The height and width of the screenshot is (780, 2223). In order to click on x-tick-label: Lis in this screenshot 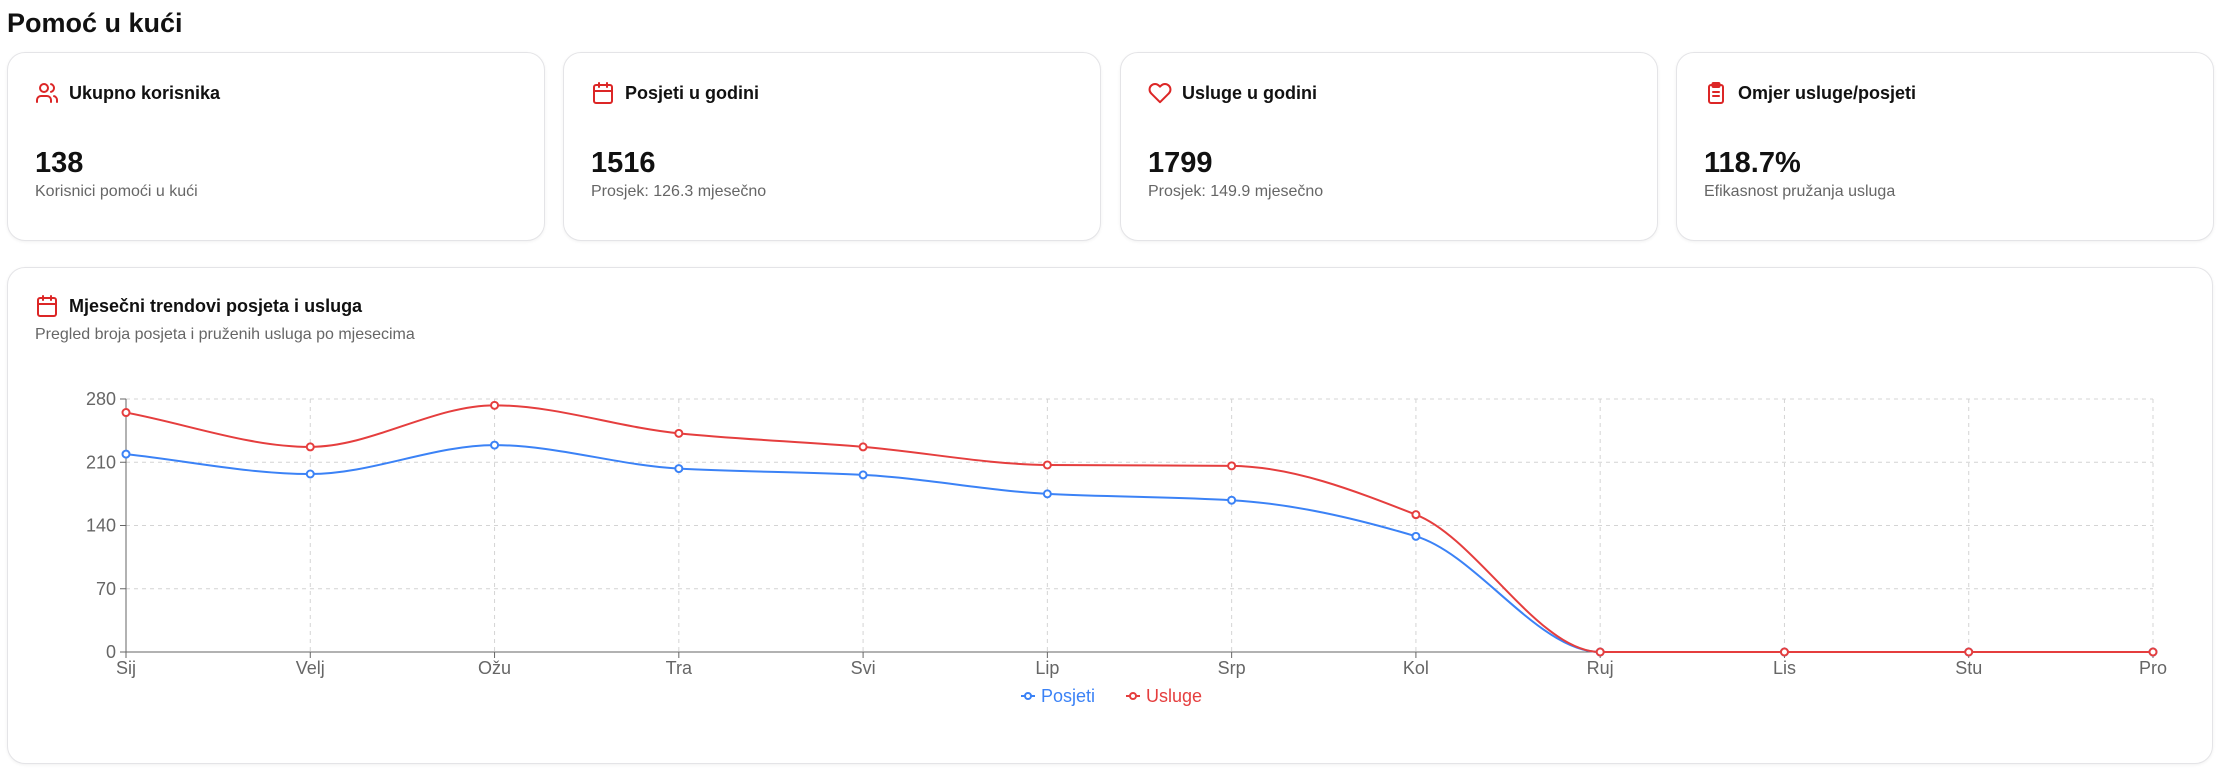, I will do `click(1784, 668)`.